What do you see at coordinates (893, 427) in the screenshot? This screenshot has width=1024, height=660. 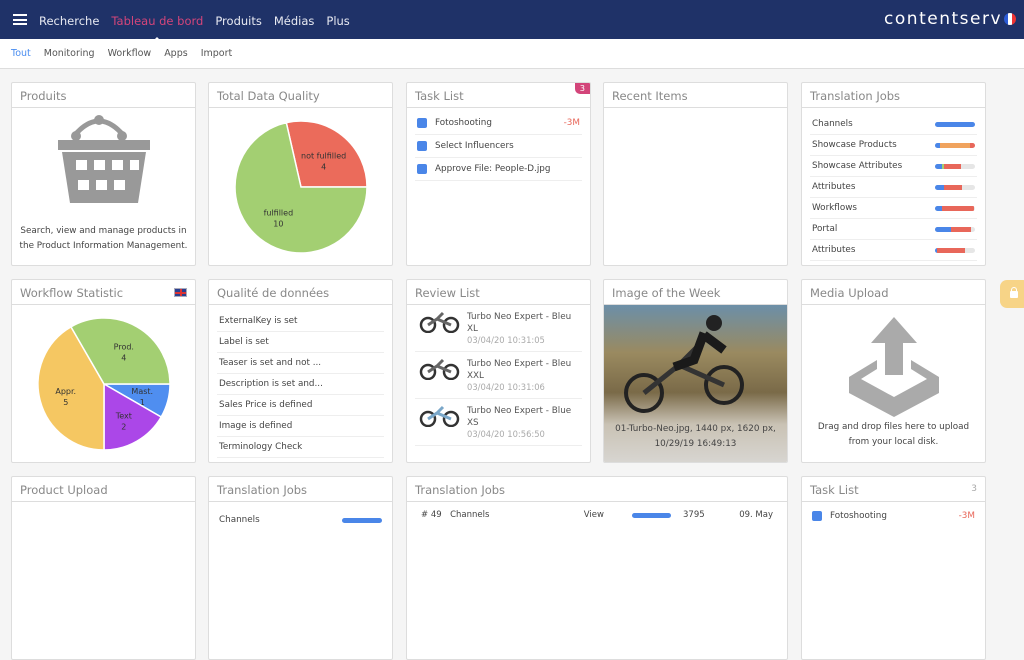 I see `upload-text: Drag and drop files here to upload` at bounding box center [893, 427].